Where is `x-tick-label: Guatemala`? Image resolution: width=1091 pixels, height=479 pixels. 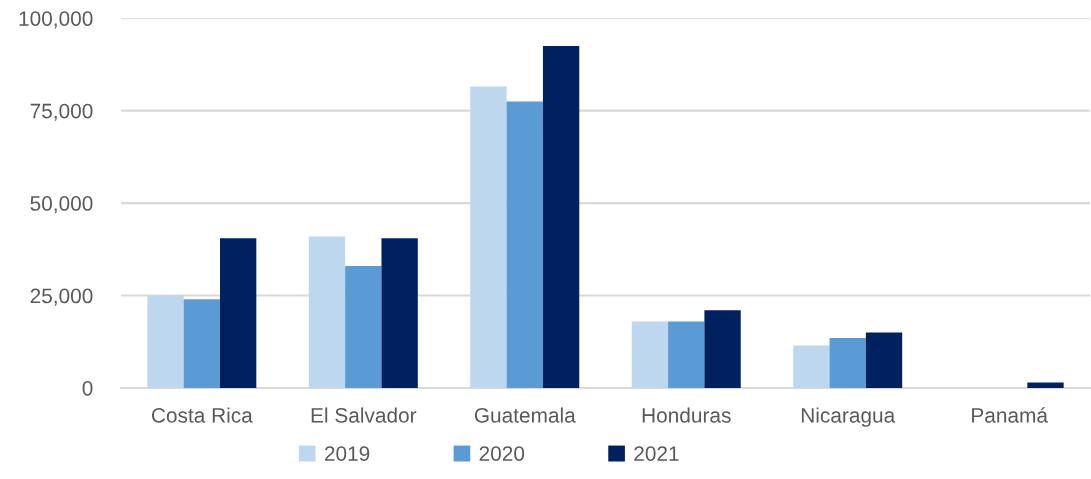 x-tick-label: Guatemala is located at coordinates (525, 415).